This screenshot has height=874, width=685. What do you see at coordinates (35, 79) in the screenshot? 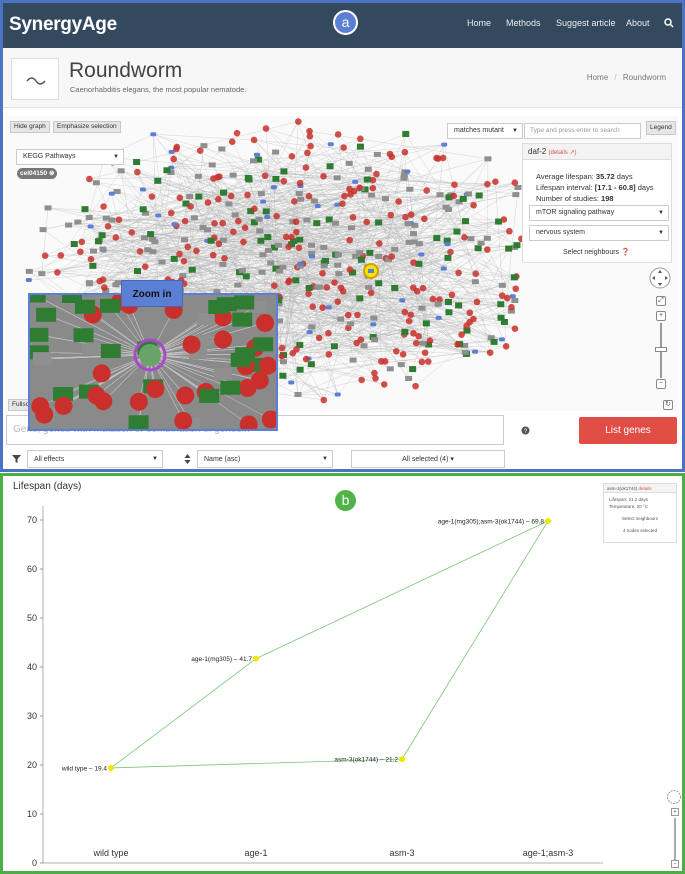
I see `worm-icon` at bounding box center [35, 79].